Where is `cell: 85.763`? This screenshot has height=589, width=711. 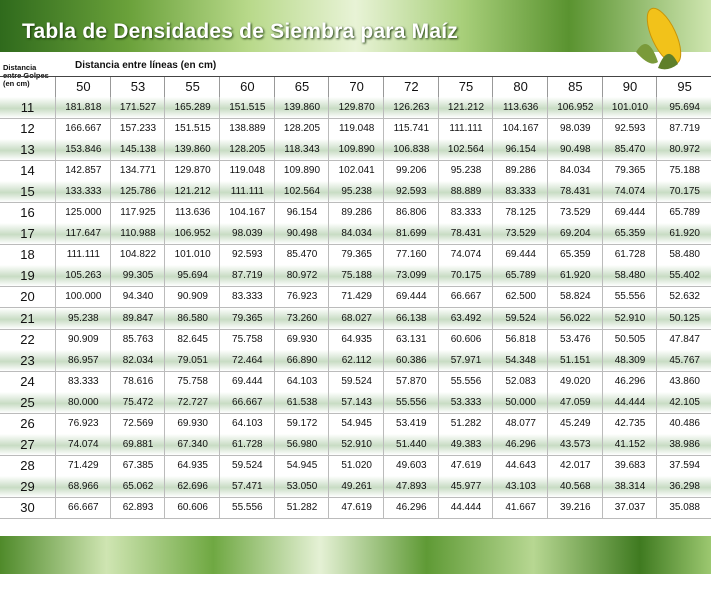
cell: 85.763 is located at coordinates (137, 339).